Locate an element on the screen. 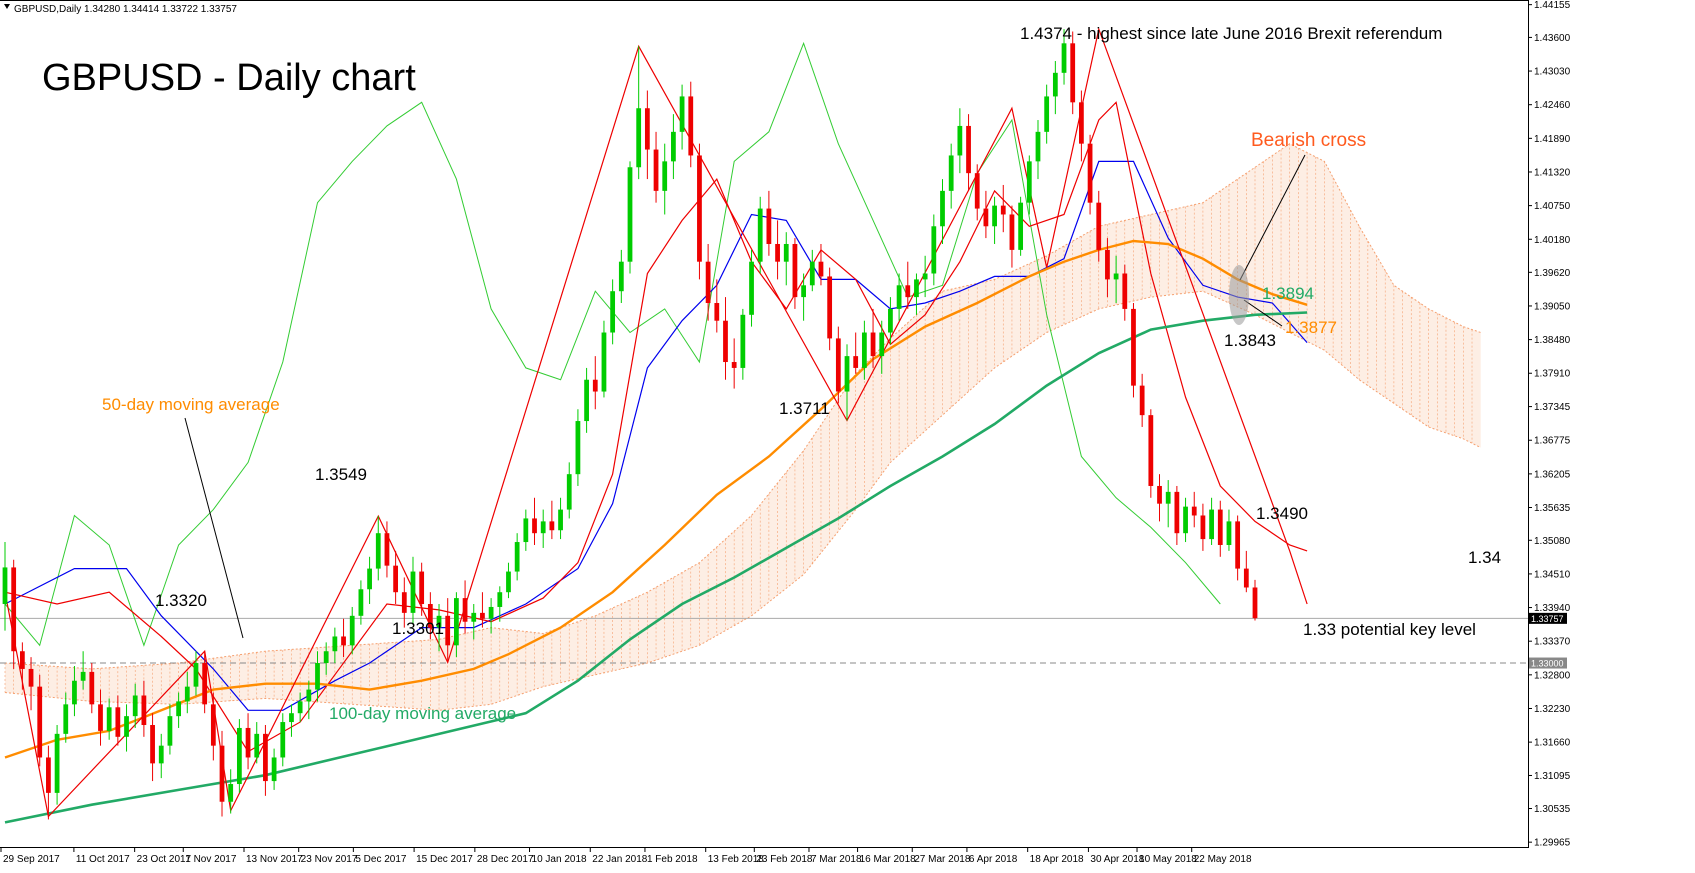  x-tick-label: 23 Oct 2017 is located at coordinates (164, 859).